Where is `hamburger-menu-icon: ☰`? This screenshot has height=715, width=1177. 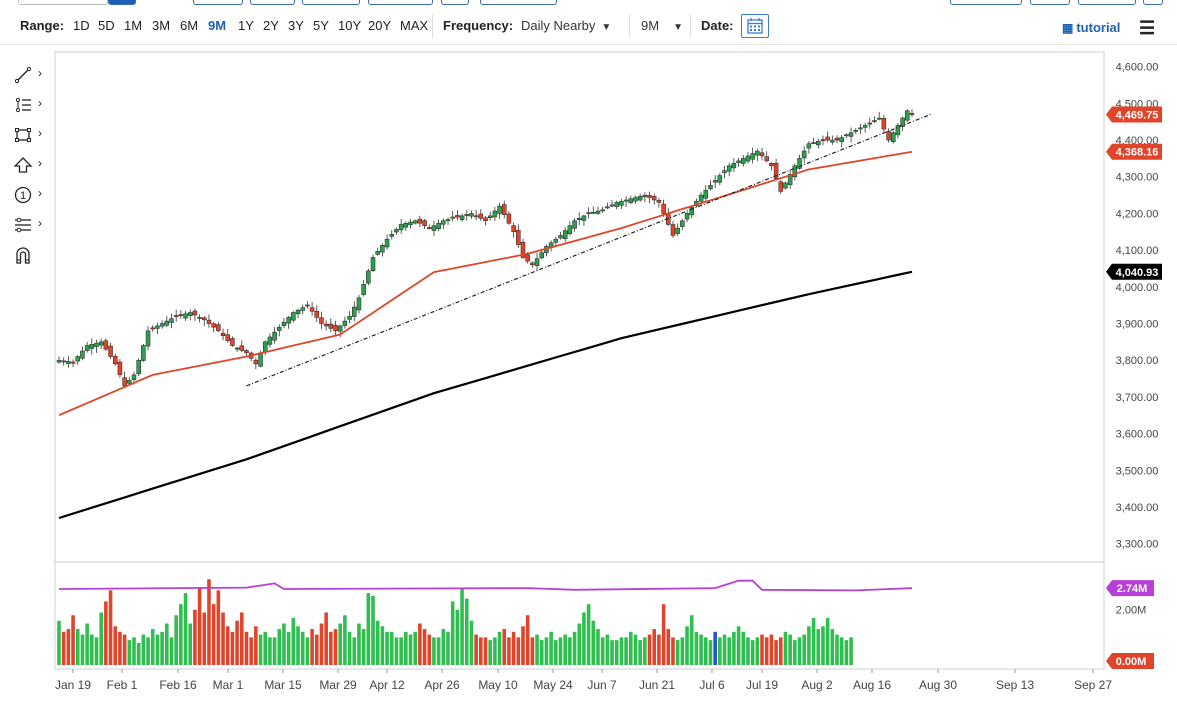 hamburger-menu-icon: ☰ is located at coordinates (1147, 28).